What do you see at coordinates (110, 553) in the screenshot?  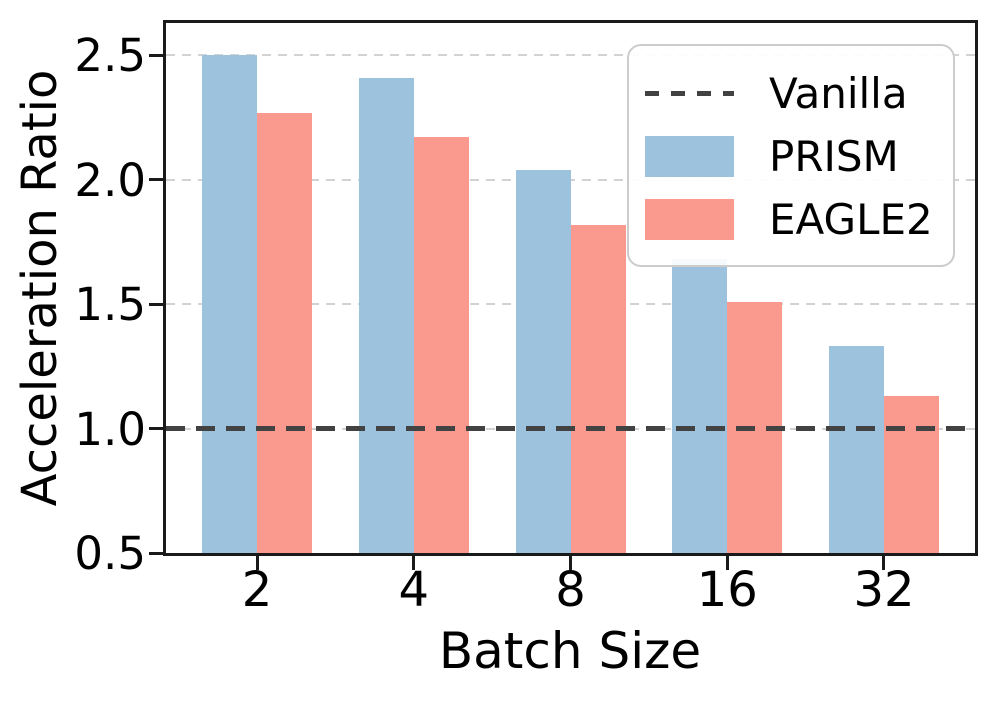 I see `y-tick-label-0.5: 0.5` at bounding box center [110, 553].